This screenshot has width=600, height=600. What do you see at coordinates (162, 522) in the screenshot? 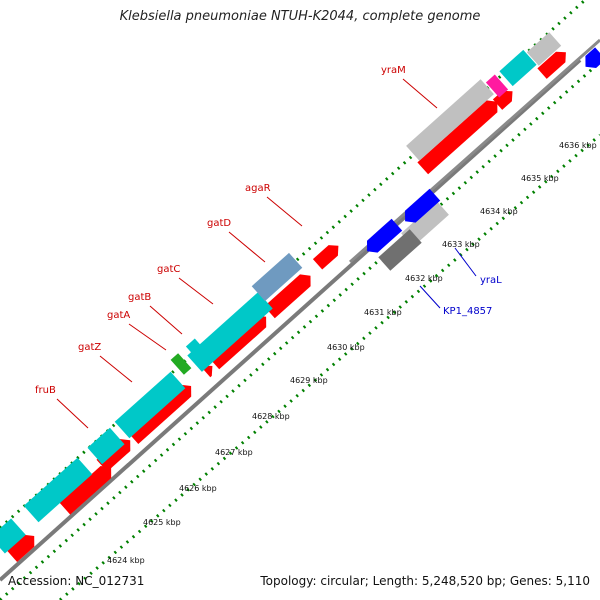
I see `scale-tick-label: 4625 kbp` at bounding box center [162, 522].